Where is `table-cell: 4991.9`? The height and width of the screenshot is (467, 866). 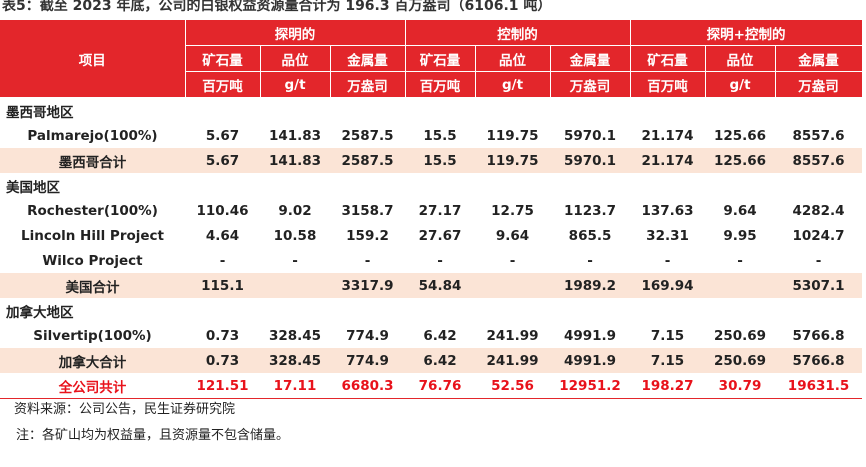 table-cell: 4991.9 is located at coordinates (590, 360).